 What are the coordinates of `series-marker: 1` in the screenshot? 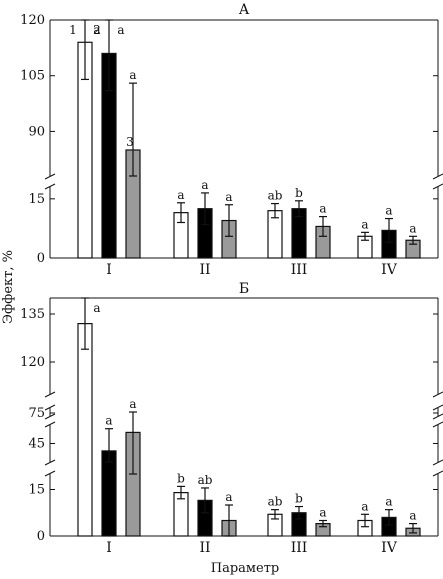 It's located at (73, 30).